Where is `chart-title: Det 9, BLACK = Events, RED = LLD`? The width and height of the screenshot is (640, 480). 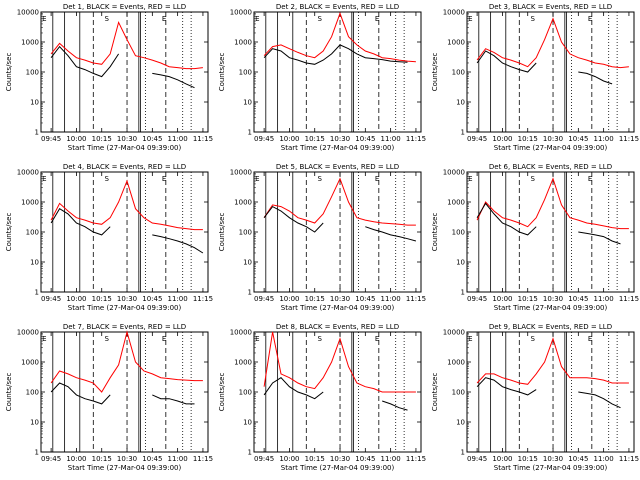 chart-title: Det 9, BLACK = Events, RED = LLD is located at coordinates (550, 327).